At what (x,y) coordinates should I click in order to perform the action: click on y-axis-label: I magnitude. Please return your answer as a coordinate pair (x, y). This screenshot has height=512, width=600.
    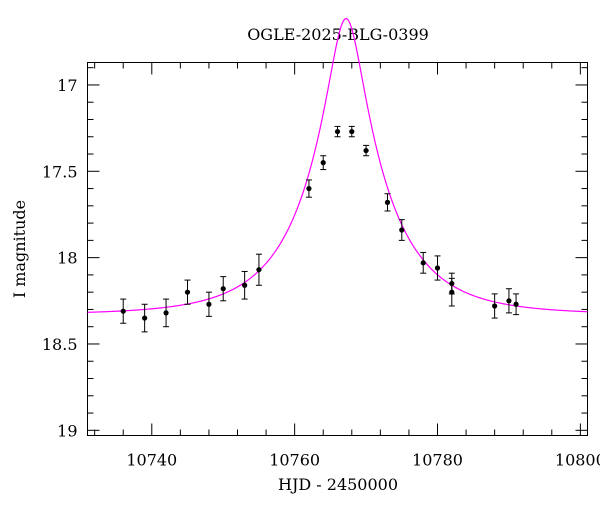
    Looking at the image, I should click on (19, 249).